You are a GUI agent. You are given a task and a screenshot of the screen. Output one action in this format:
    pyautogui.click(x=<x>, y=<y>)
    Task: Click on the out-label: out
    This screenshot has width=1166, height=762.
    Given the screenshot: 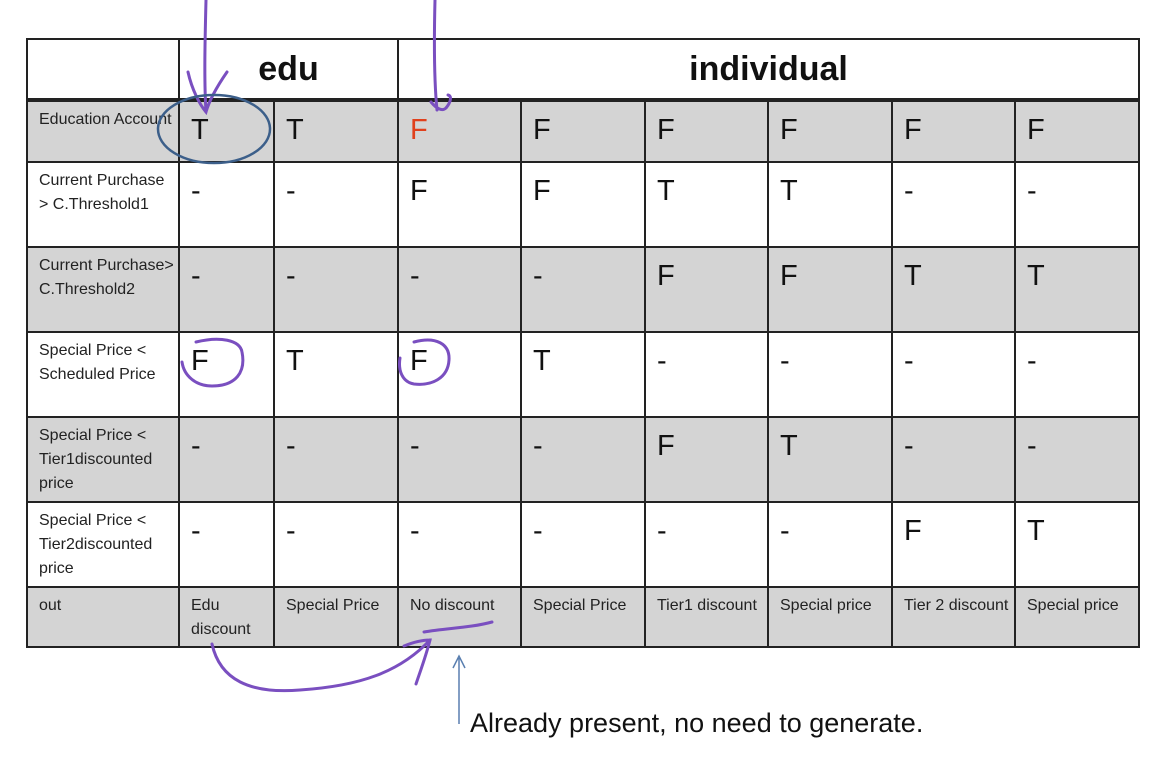 What is the action you would take?
    pyautogui.click(x=103, y=617)
    